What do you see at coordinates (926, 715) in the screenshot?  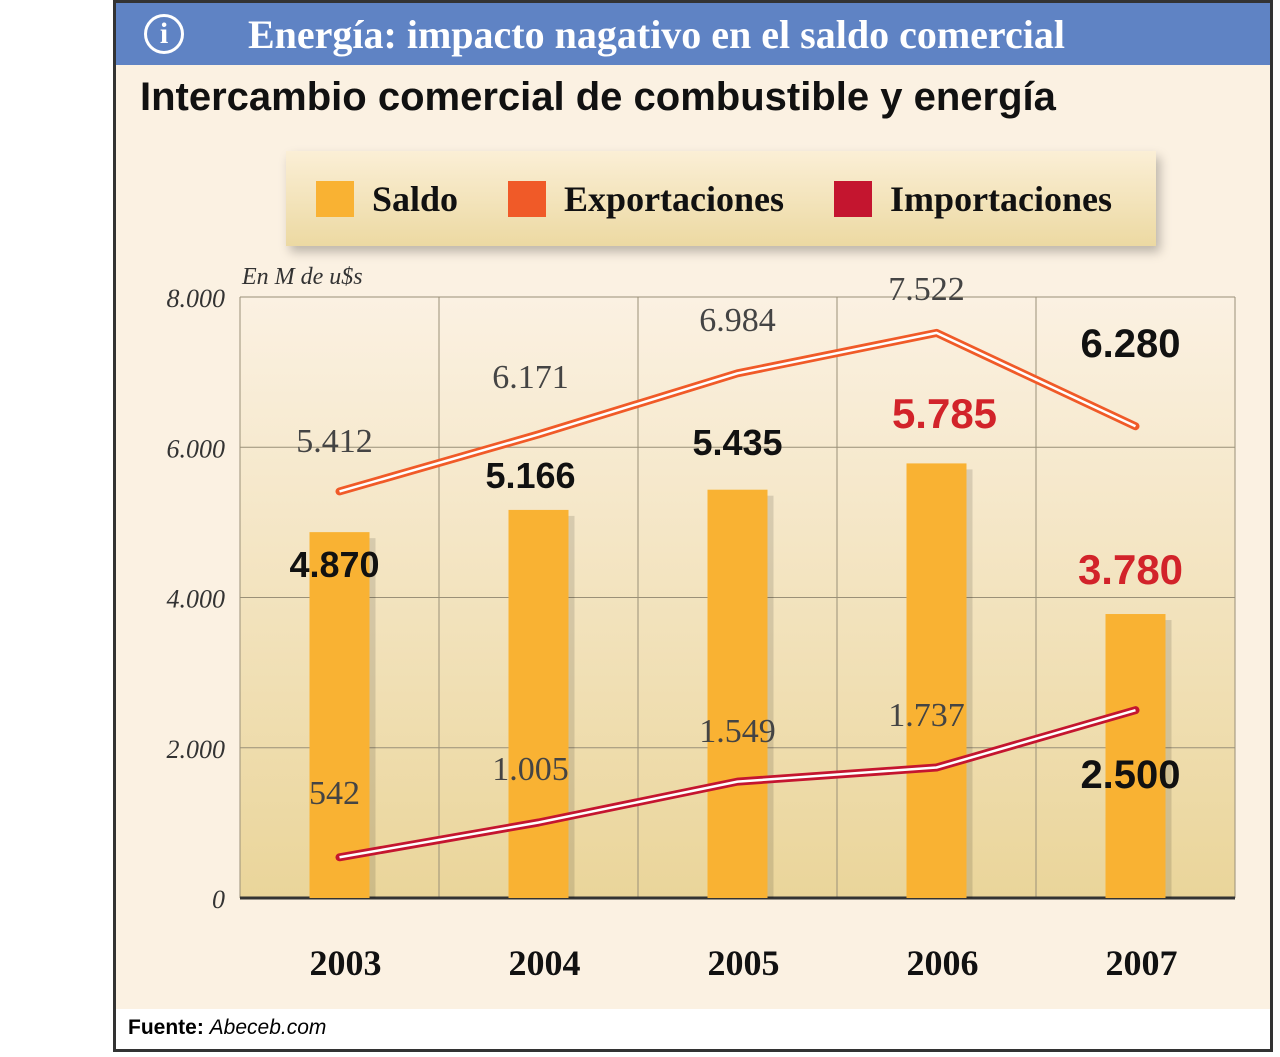 I see `data-label-importaciones: 1.737` at bounding box center [926, 715].